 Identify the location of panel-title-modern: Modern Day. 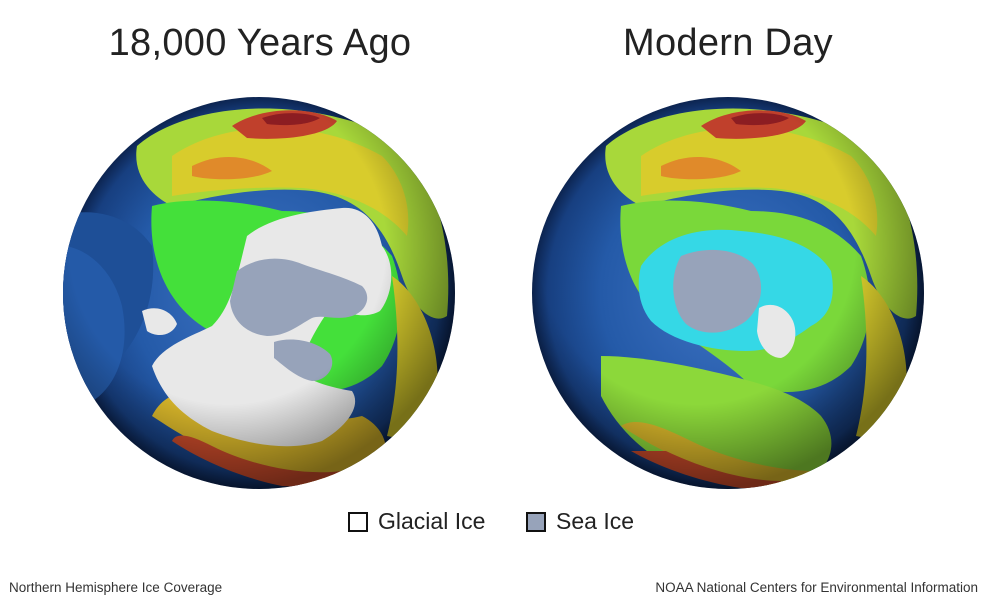
(728, 43).